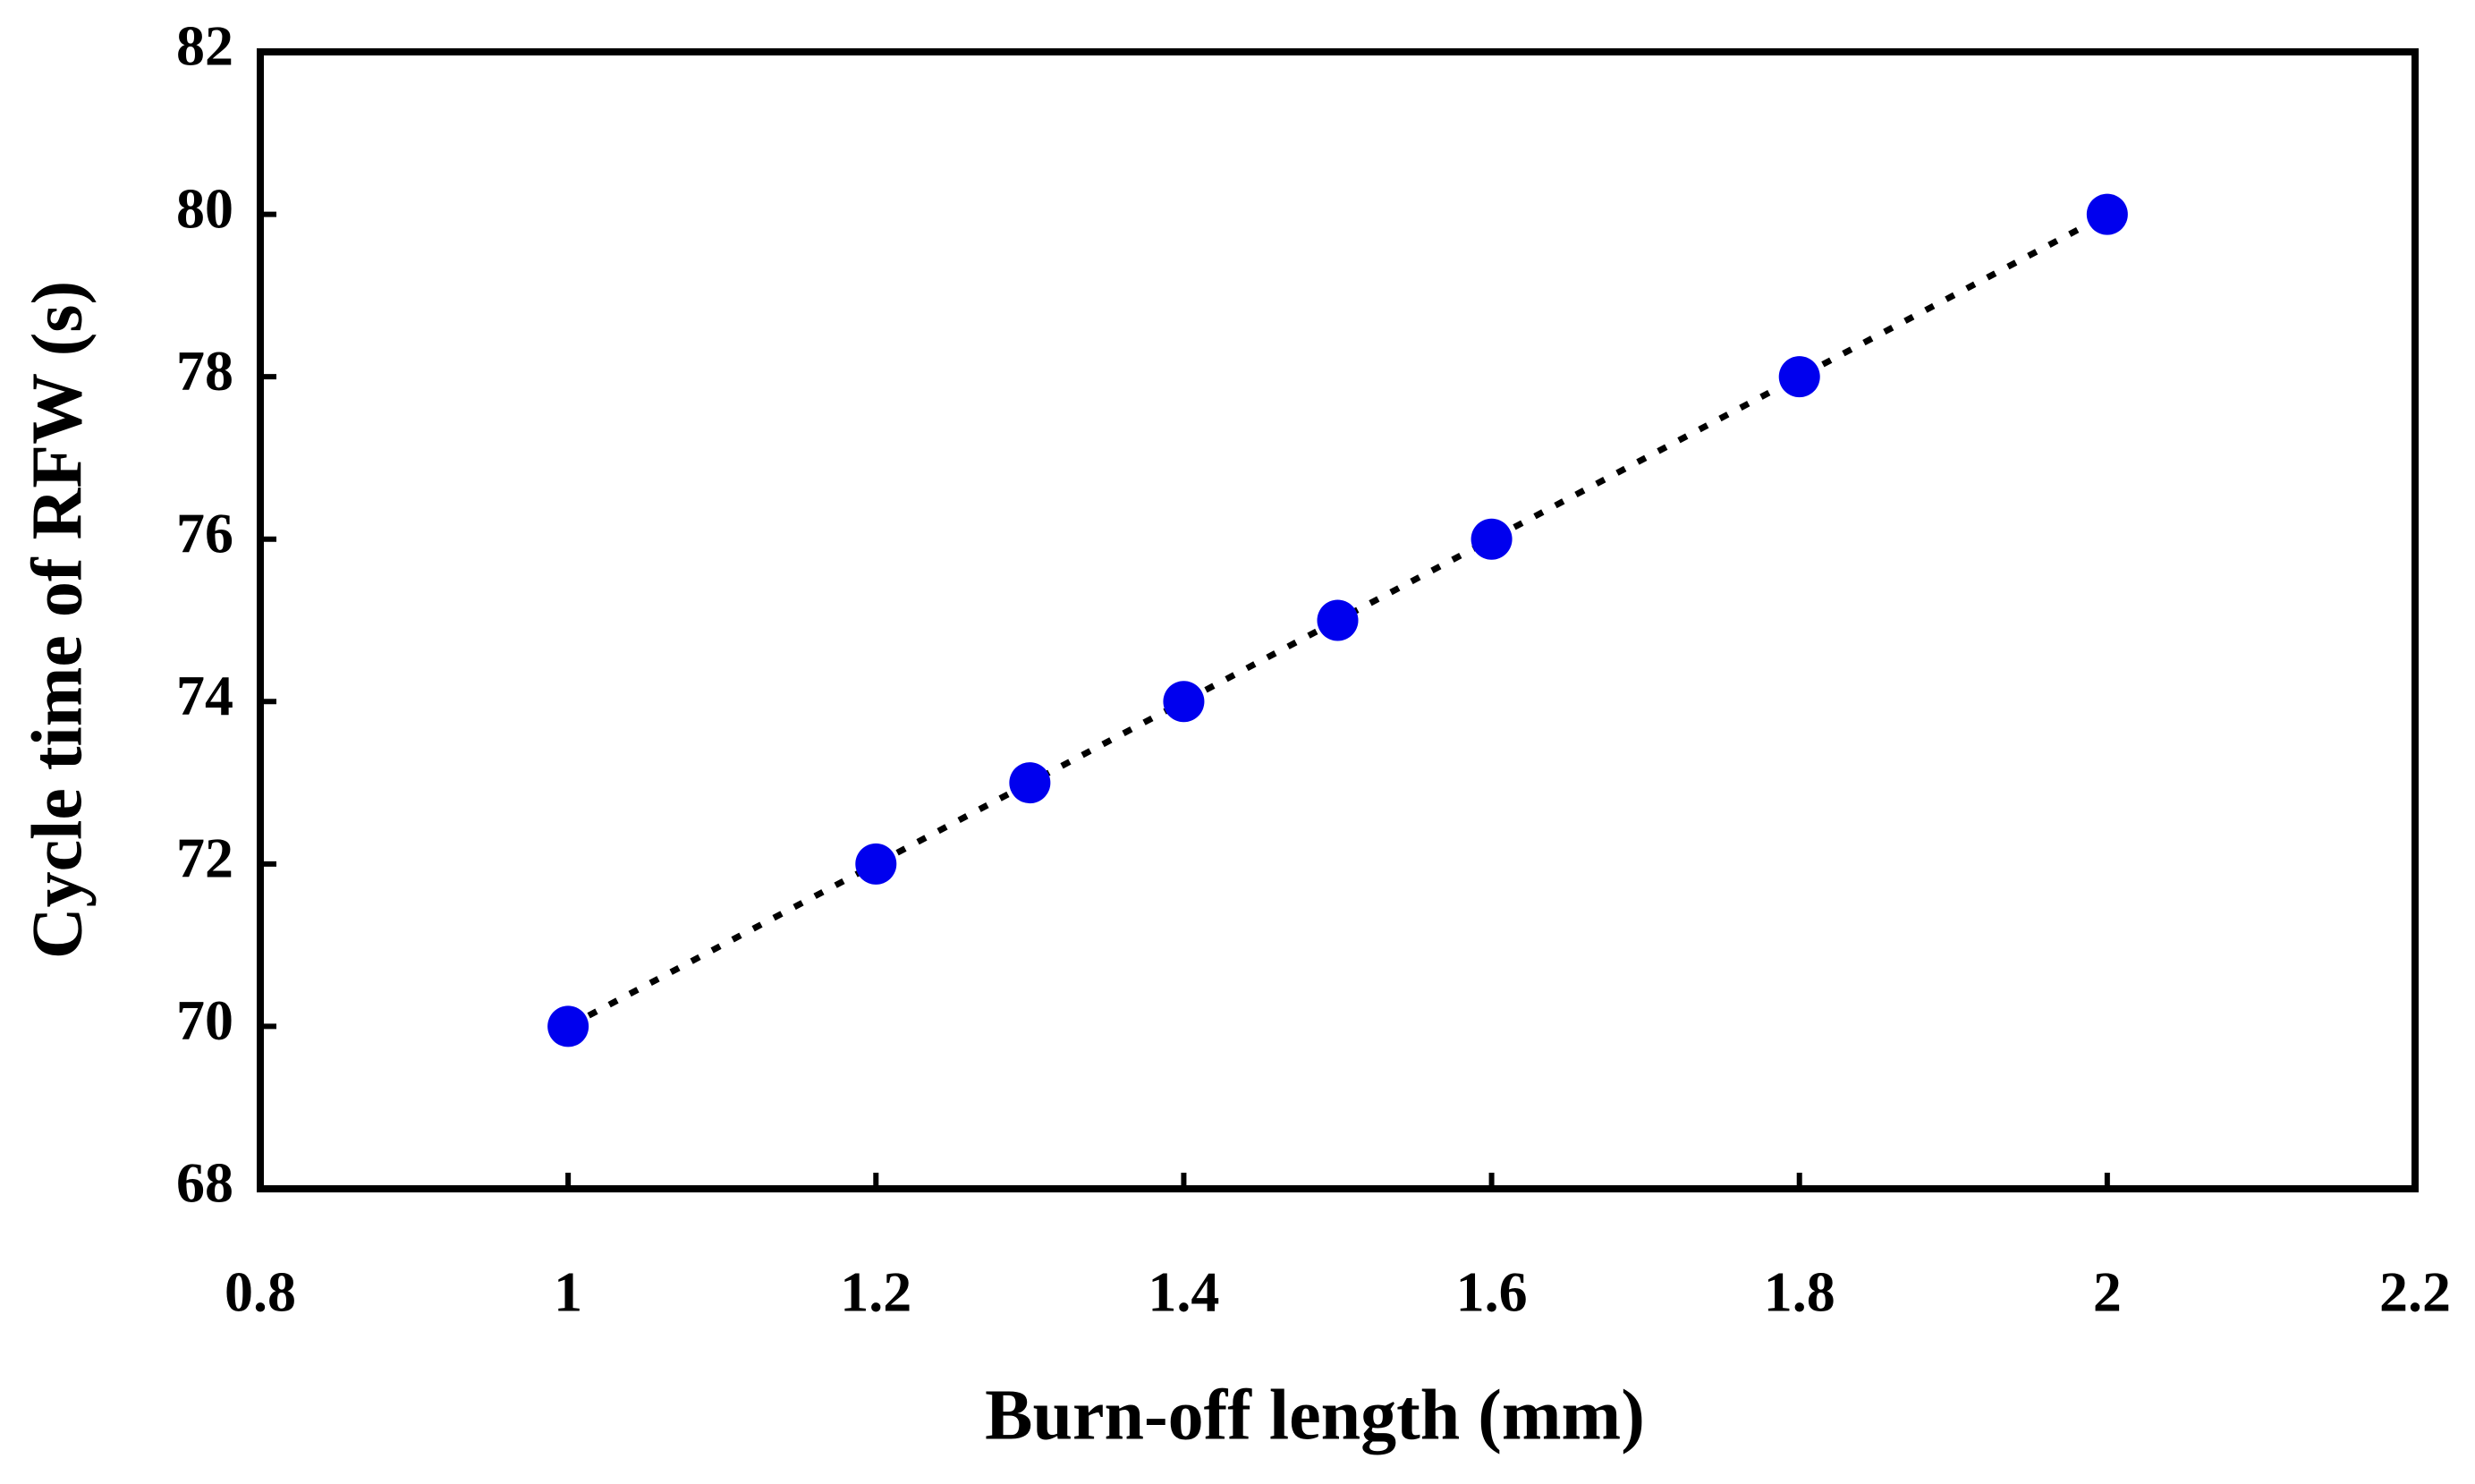  What do you see at coordinates (876, 1292) in the screenshot?
I see `x-tick-label: 1.2` at bounding box center [876, 1292].